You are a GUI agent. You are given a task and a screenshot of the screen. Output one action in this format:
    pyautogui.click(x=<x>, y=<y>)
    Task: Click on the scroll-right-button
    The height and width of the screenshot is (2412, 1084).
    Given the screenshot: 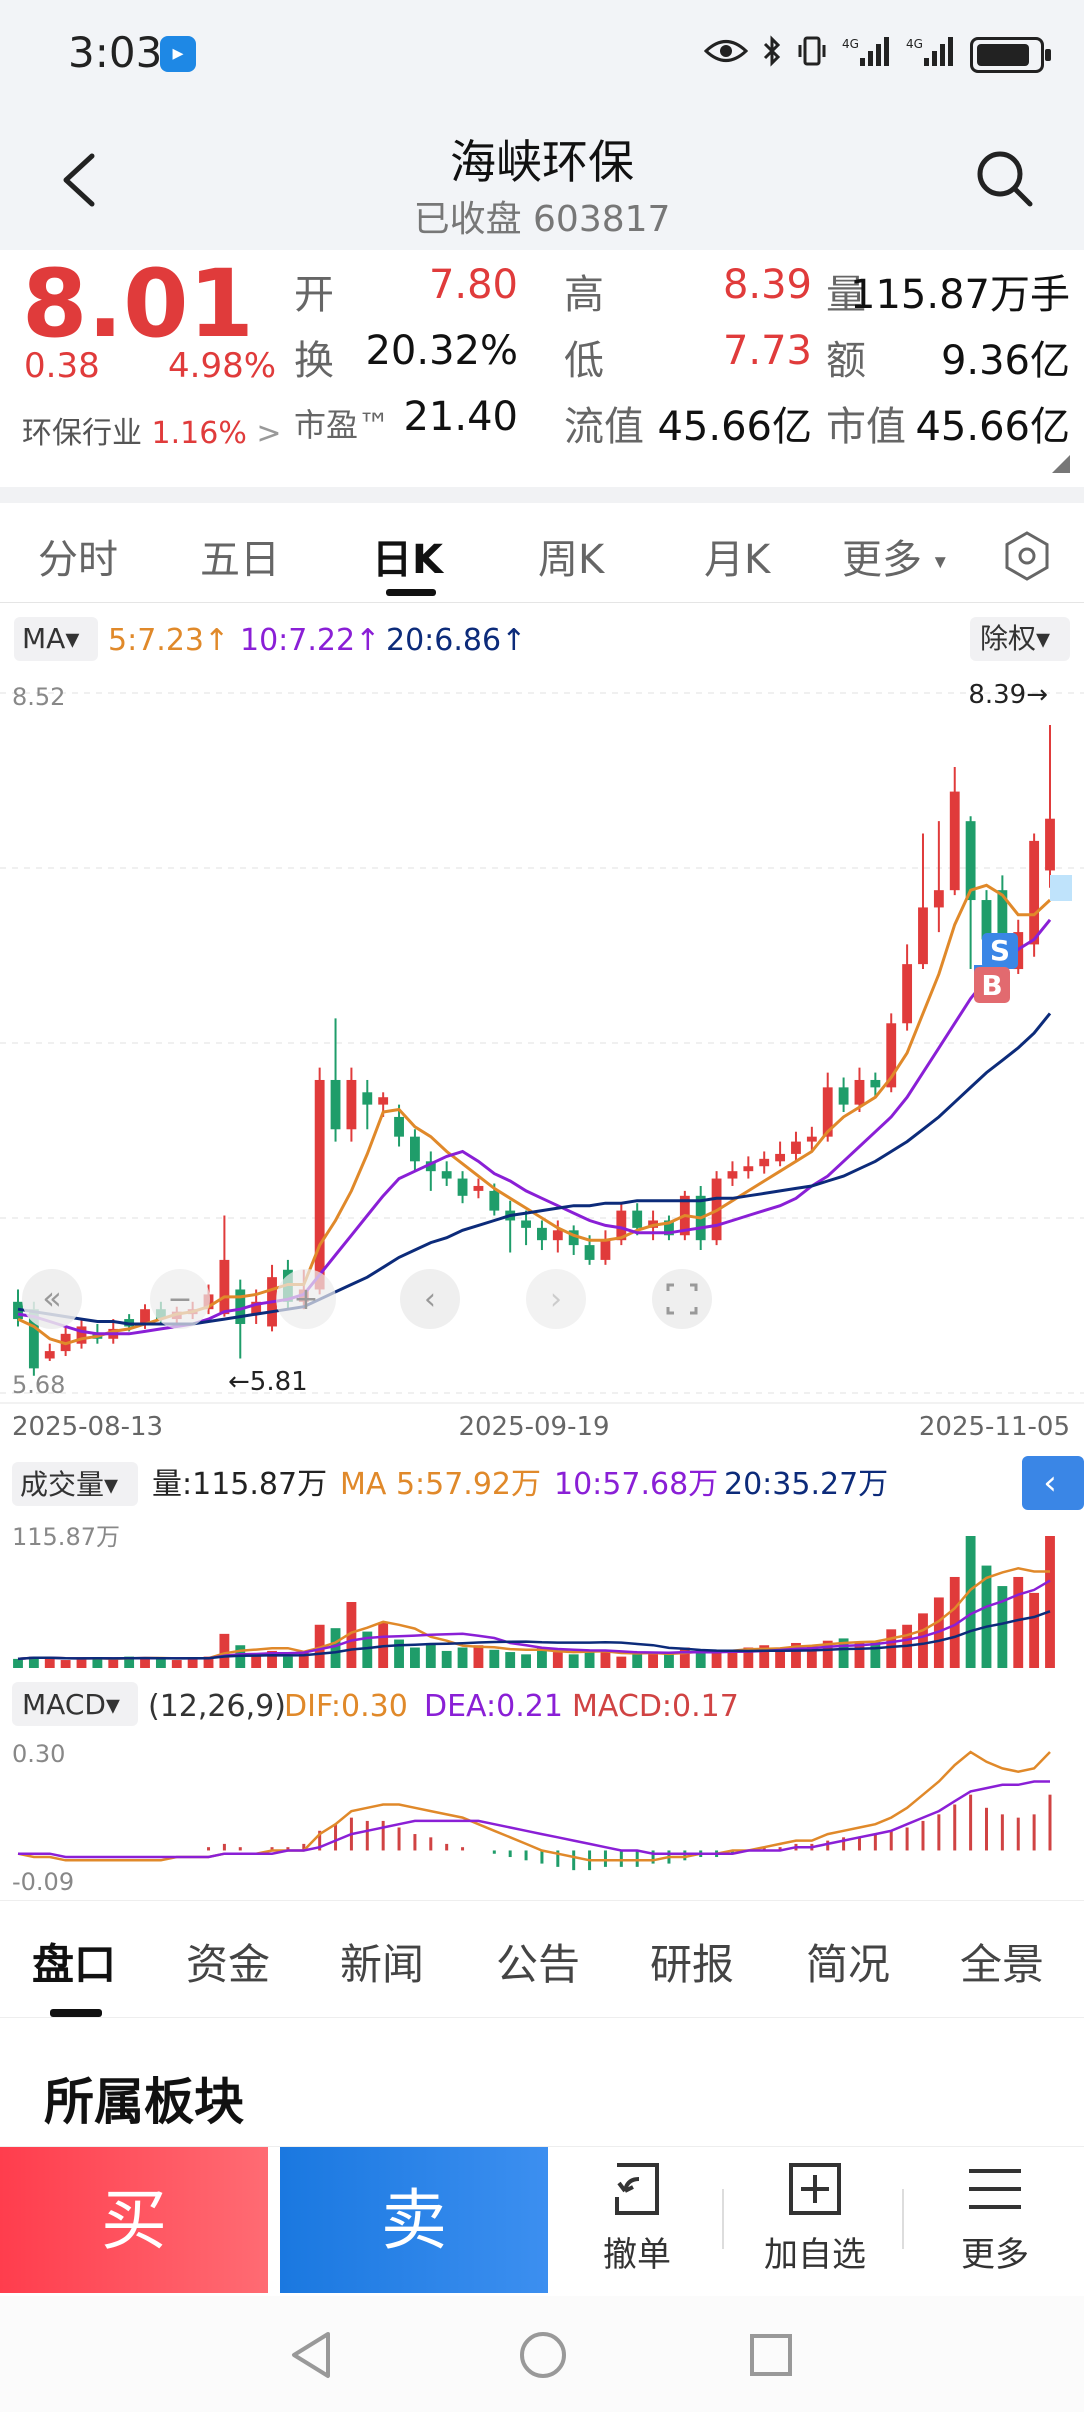 What is the action you would take?
    pyautogui.click(x=556, y=1299)
    